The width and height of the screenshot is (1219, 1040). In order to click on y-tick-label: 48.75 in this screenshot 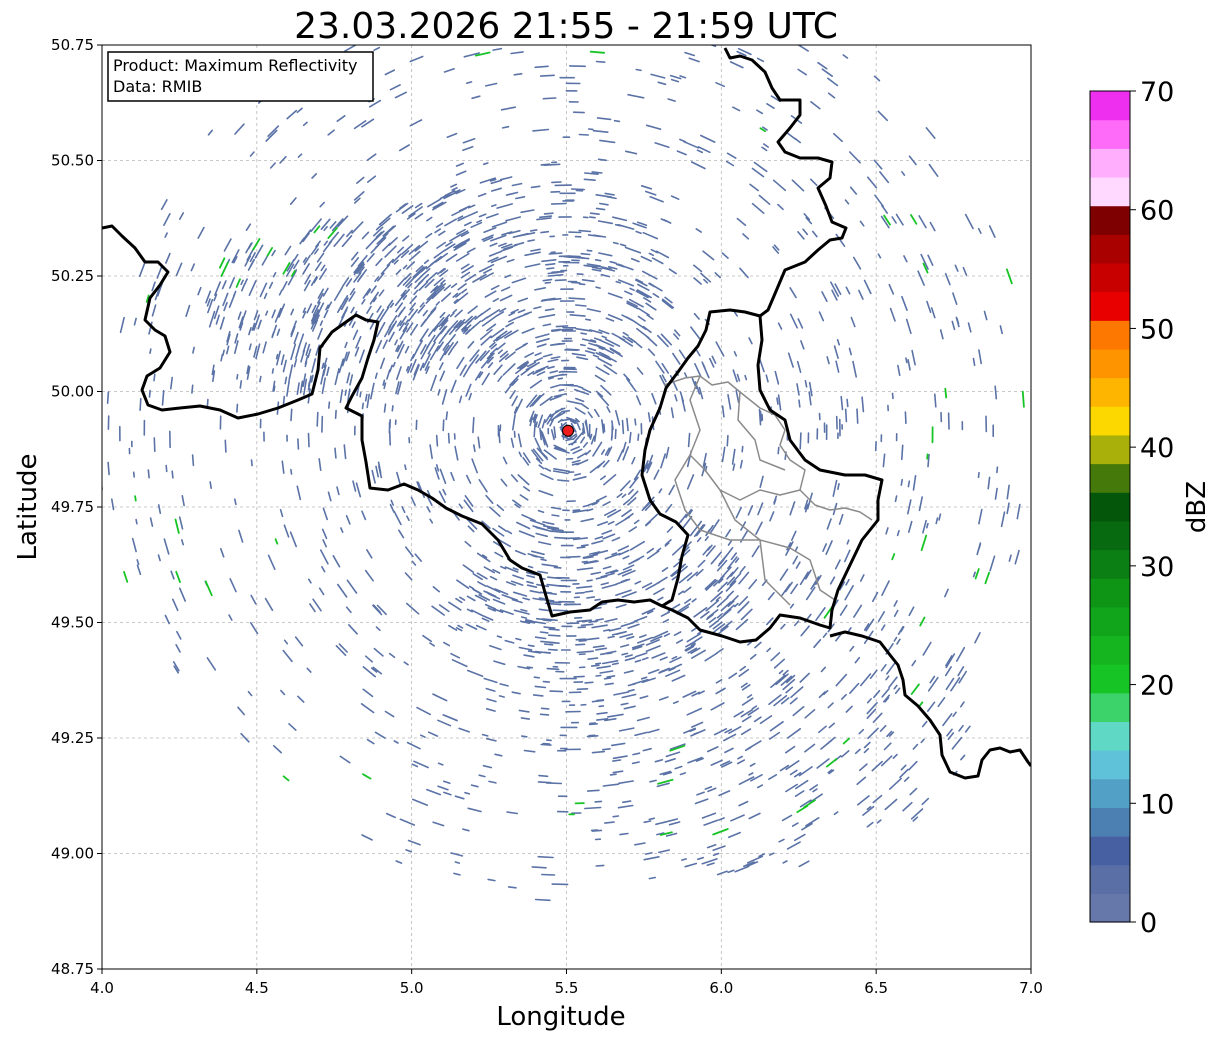, I will do `click(72, 969)`.